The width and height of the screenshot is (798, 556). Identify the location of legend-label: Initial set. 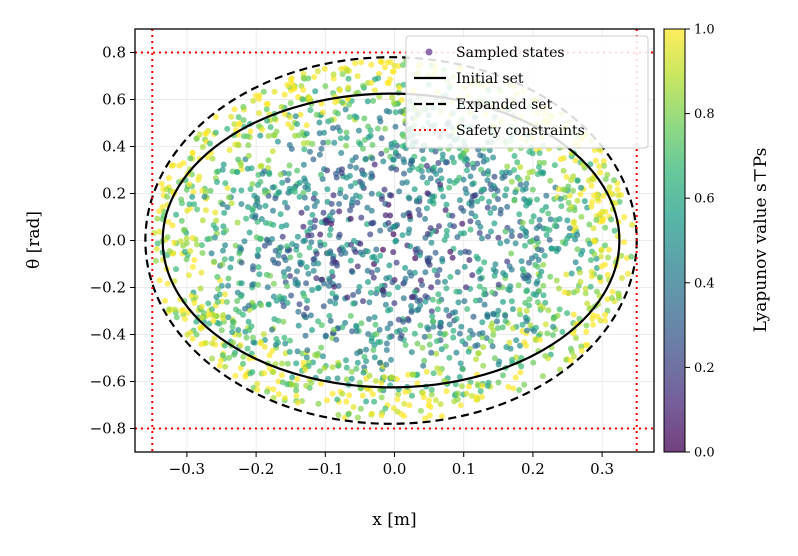
(490, 79).